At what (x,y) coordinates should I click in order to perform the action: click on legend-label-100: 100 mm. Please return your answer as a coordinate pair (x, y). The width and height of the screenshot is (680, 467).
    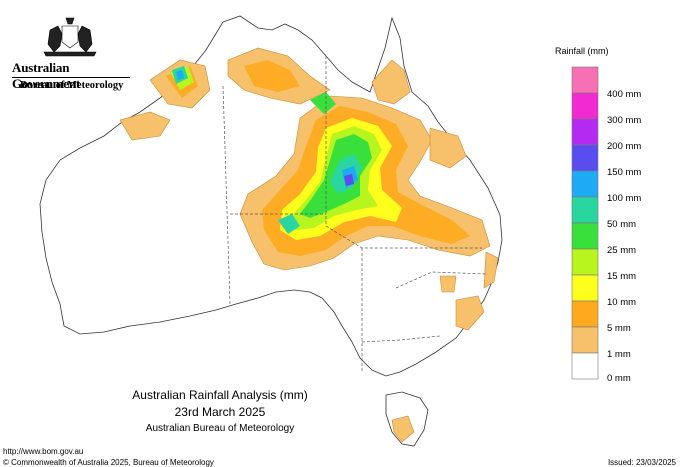
    Looking at the image, I should click on (624, 198).